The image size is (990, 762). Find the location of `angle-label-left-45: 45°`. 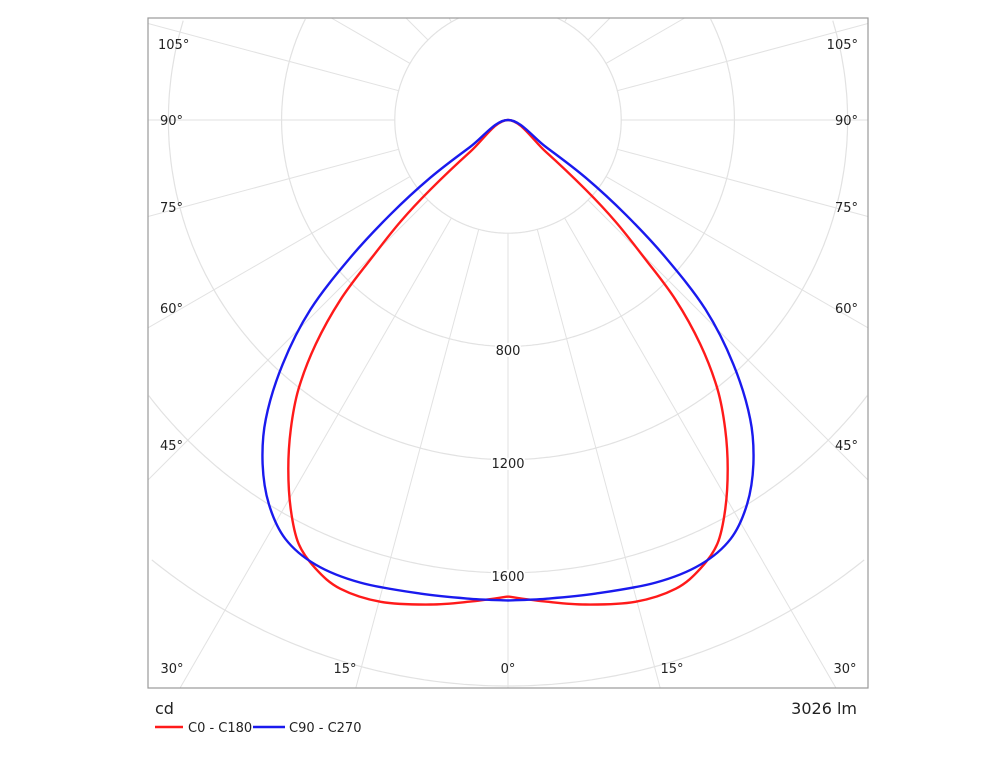

angle-label-left-45: 45° is located at coordinates (171, 446).